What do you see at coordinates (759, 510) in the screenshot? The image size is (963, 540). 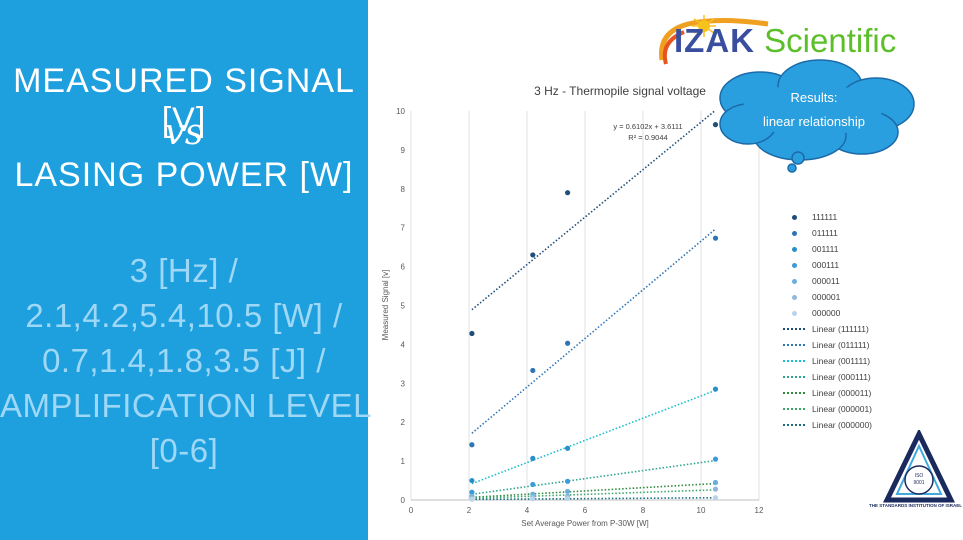 I see `x-tick-label: 12` at bounding box center [759, 510].